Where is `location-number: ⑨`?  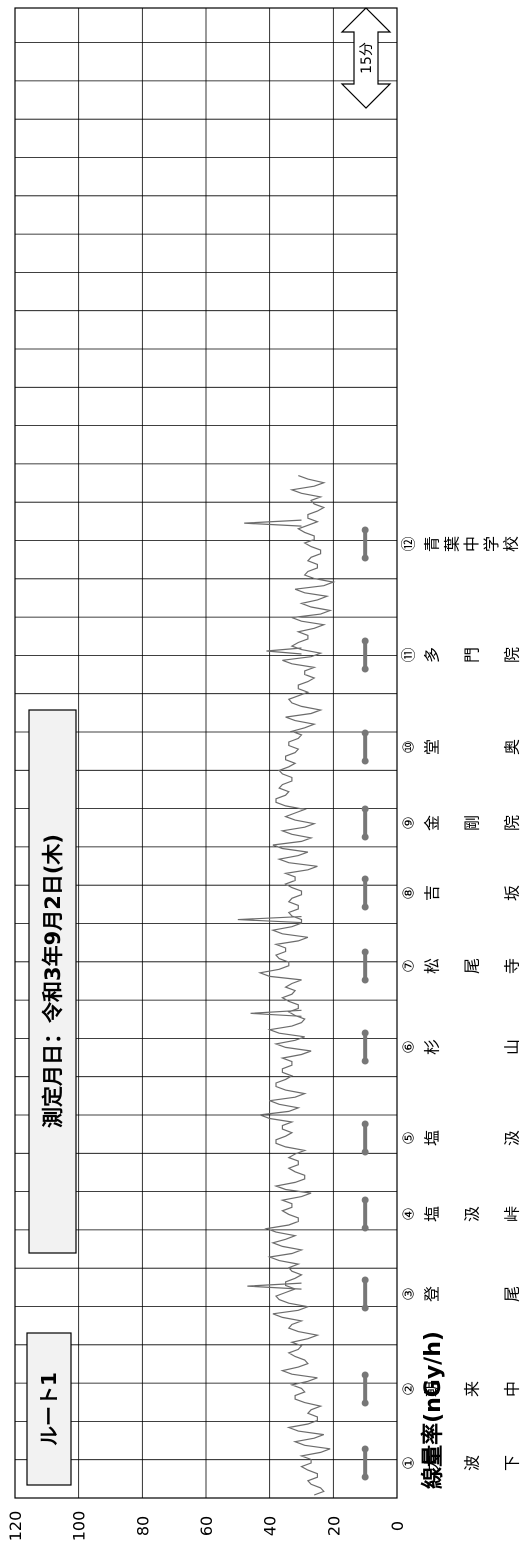
location-number: ⑨ is located at coordinates (409, 822).